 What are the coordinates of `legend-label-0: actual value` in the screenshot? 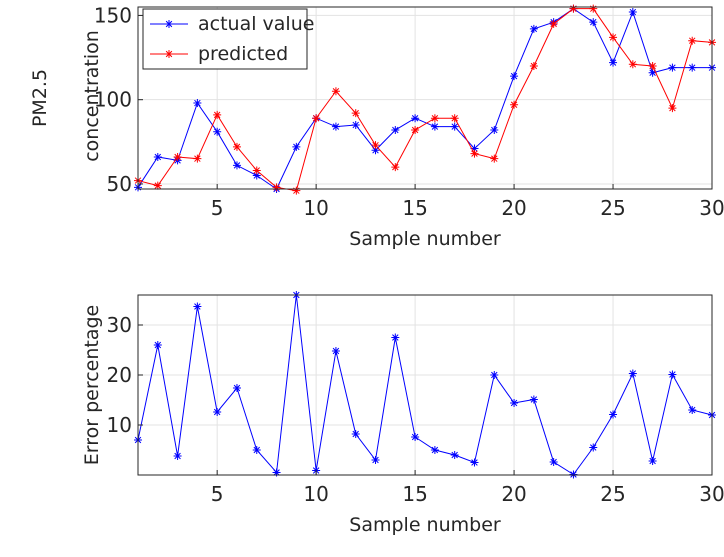 It's located at (256, 24).